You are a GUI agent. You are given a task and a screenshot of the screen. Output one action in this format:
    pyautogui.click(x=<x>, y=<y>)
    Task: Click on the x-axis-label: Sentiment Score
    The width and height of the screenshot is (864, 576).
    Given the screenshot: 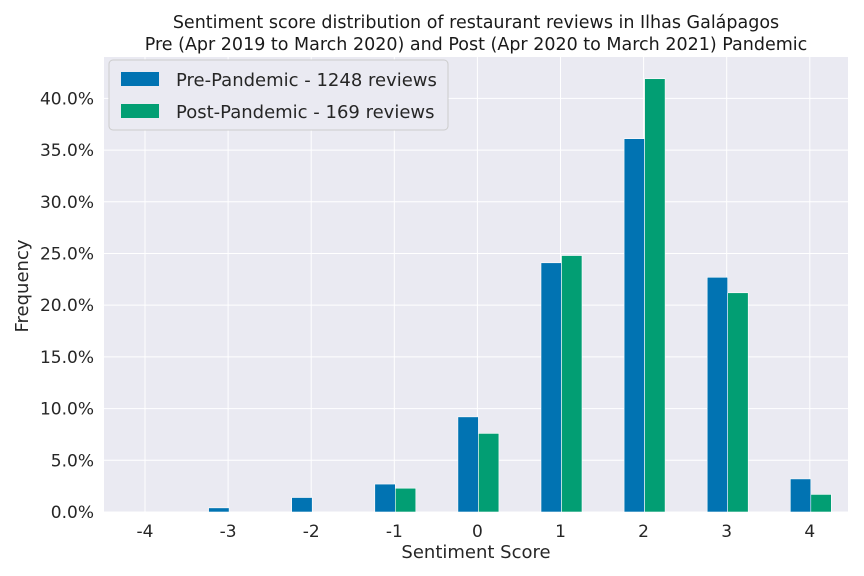 What is the action you would take?
    pyautogui.click(x=475, y=552)
    